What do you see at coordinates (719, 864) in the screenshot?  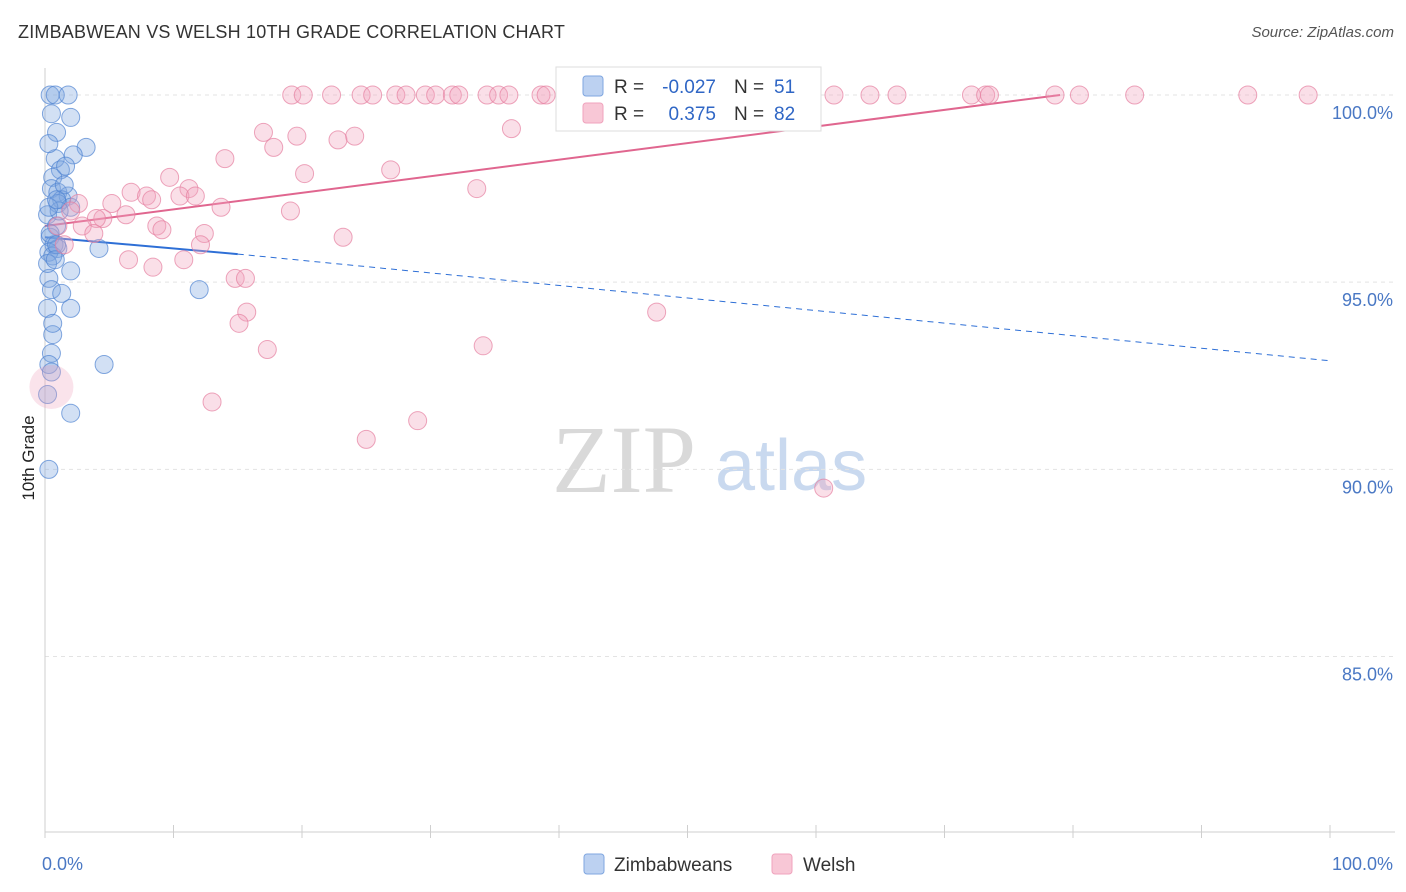 I see `bottom-legend: Zimbabweans Welsh` at bounding box center [719, 864].